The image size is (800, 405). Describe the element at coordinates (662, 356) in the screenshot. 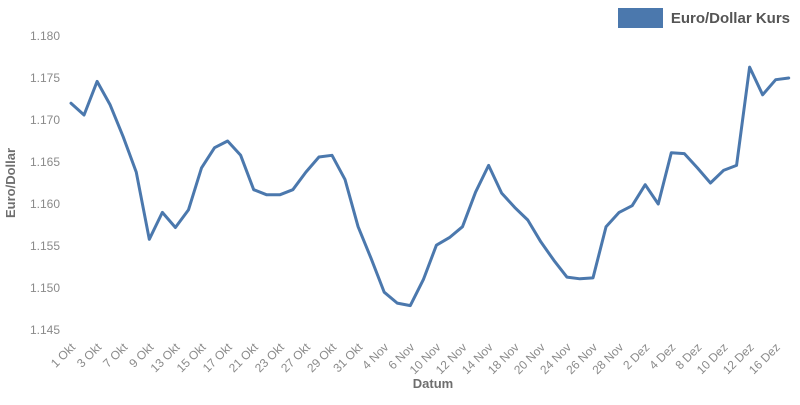

I see `x-tick-label: 4 Dez` at that location.